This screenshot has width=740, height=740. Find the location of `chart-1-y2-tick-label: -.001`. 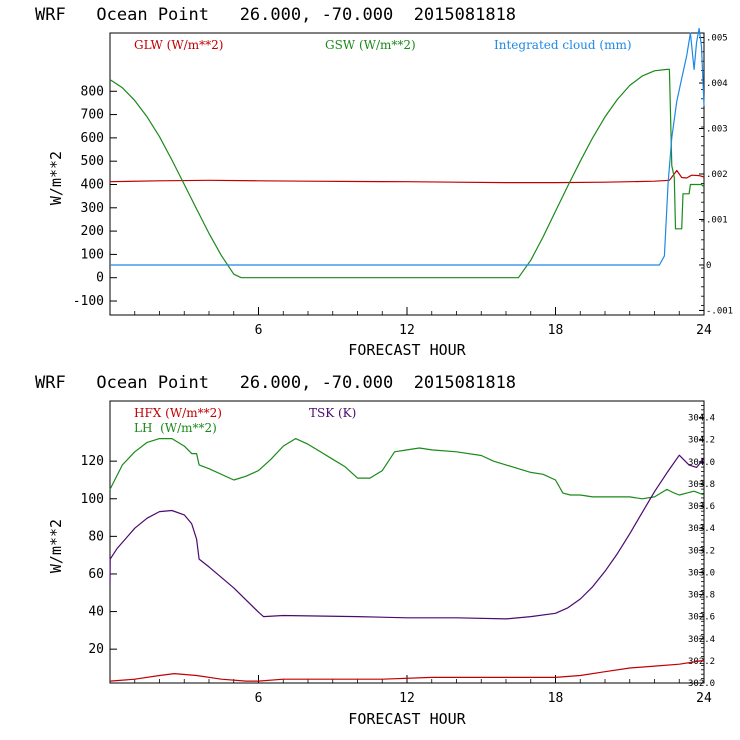

chart-1-y2-tick-label: -.001 is located at coordinates (719, 311).